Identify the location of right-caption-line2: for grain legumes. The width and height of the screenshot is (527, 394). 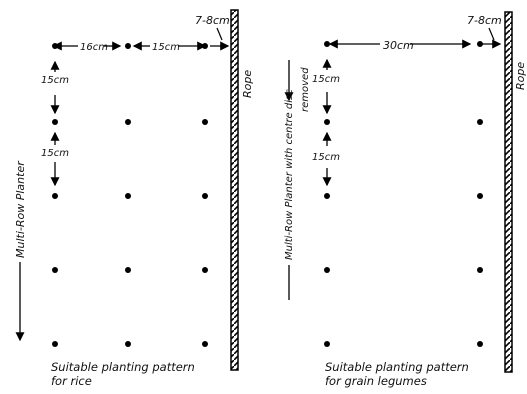
(376, 381).